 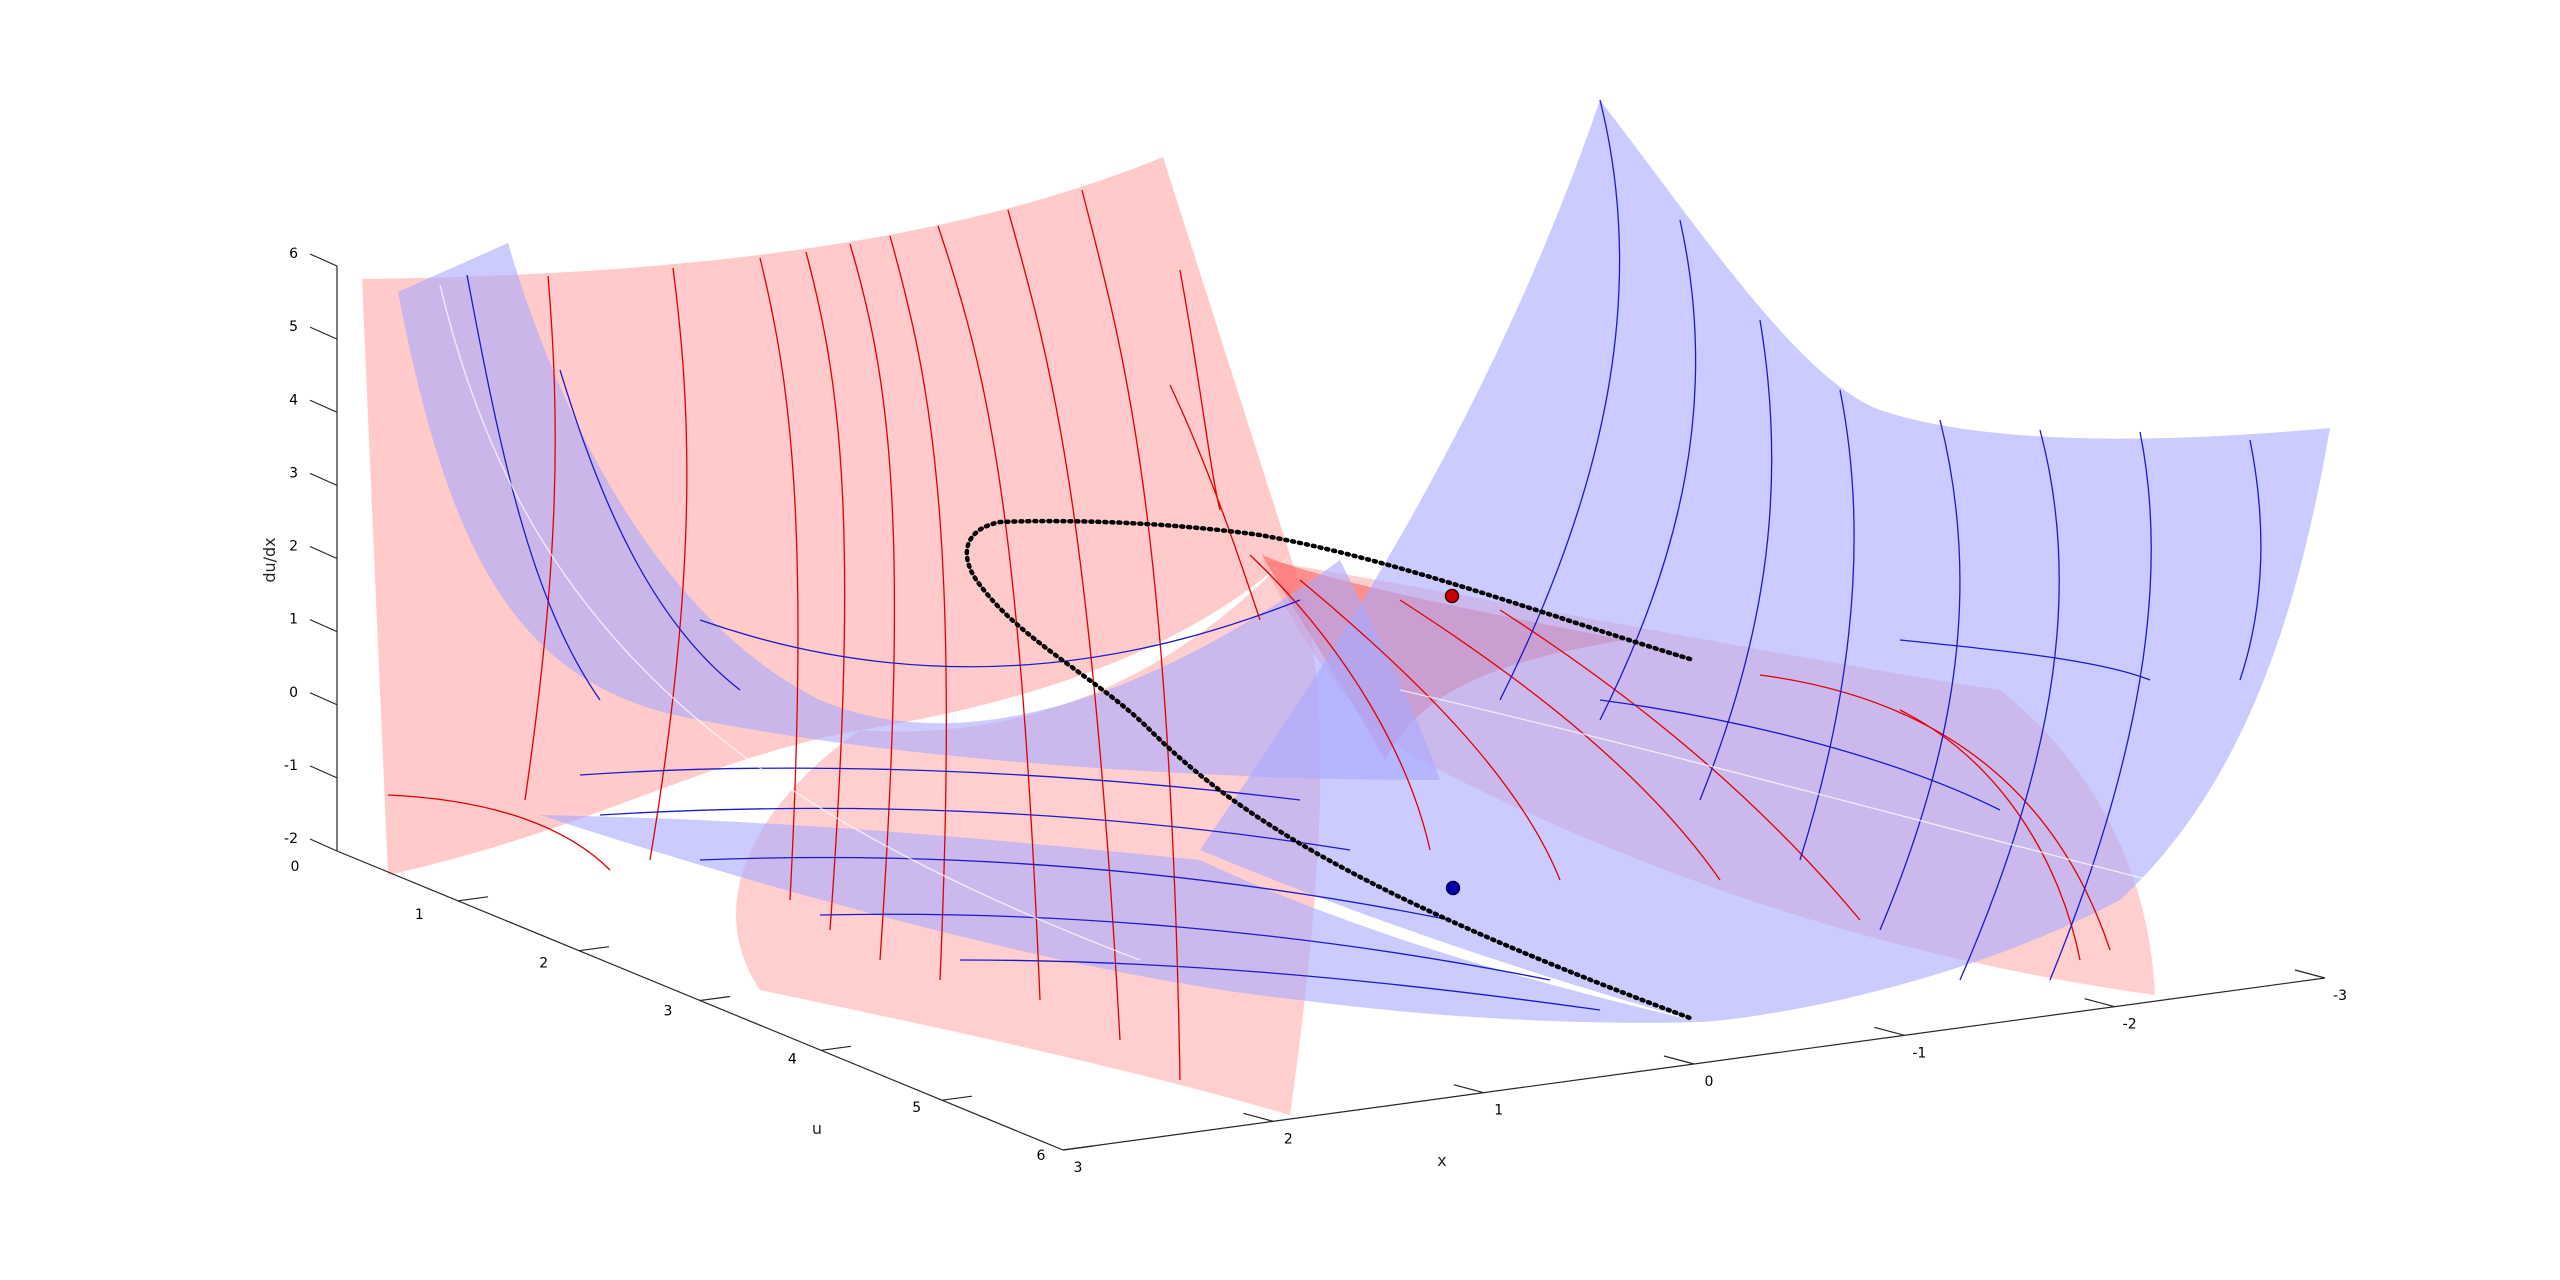 What do you see at coordinates (792, 1060) in the screenshot?
I see `u-tick-label: 4` at bounding box center [792, 1060].